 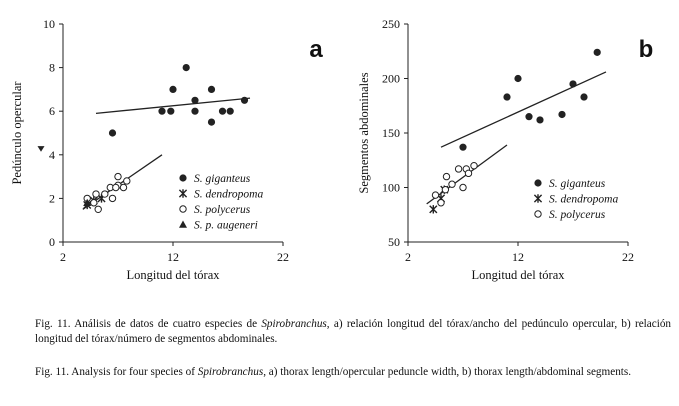 What do you see at coordinates (52, 242) in the screenshot?
I see `y-tick-label: 0` at bounding box center [52, 242].